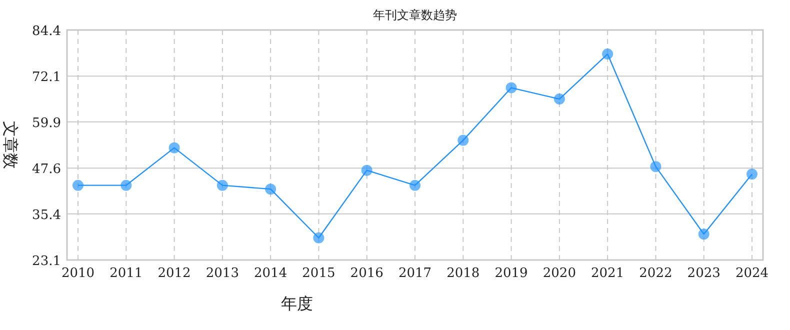 The width and height of the screenshot is (790, 330). What do you see at coordinates (10, 145) in the screenshot?
I see `y-axis-title: 文章数` at bounding box center [10, 145].